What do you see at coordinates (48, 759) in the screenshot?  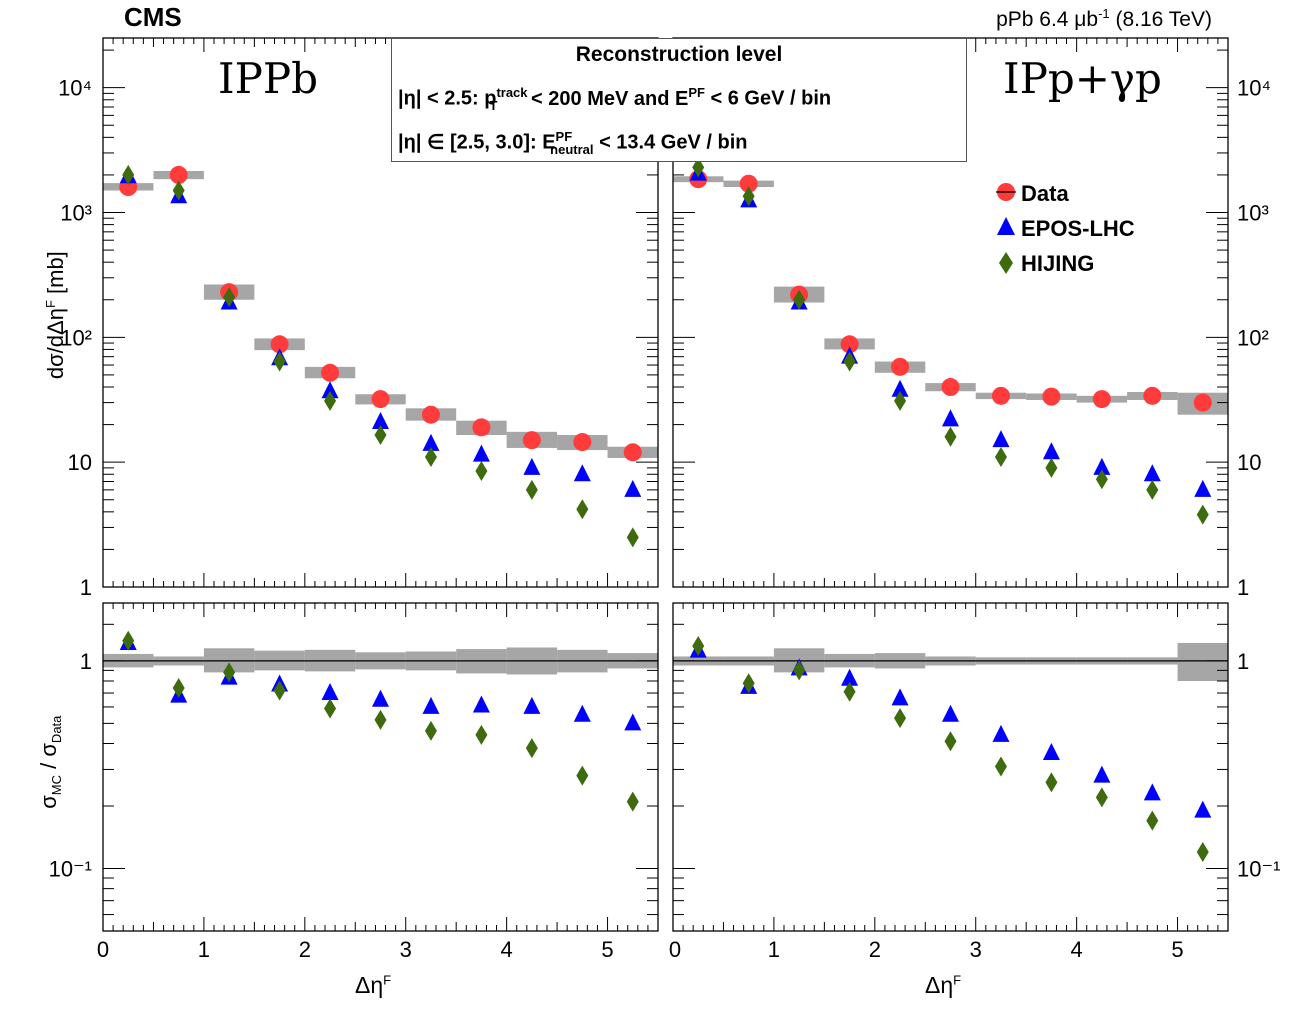 I see `ylabel-ratio-slash: / σ` at bounding box center [48, 759].